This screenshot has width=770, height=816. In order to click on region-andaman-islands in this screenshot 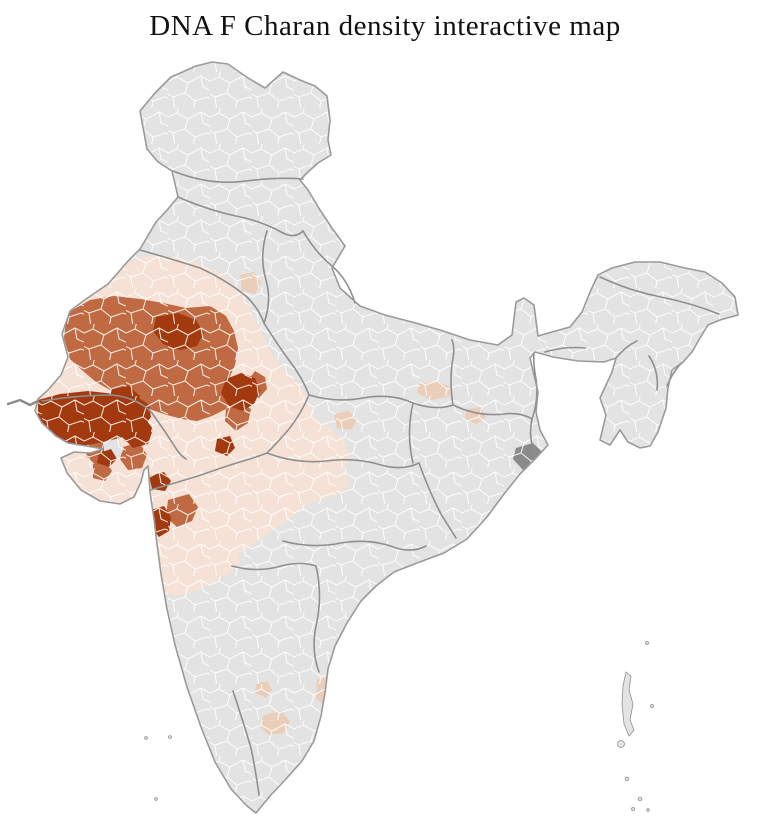, I will do `click(635, 726)`.